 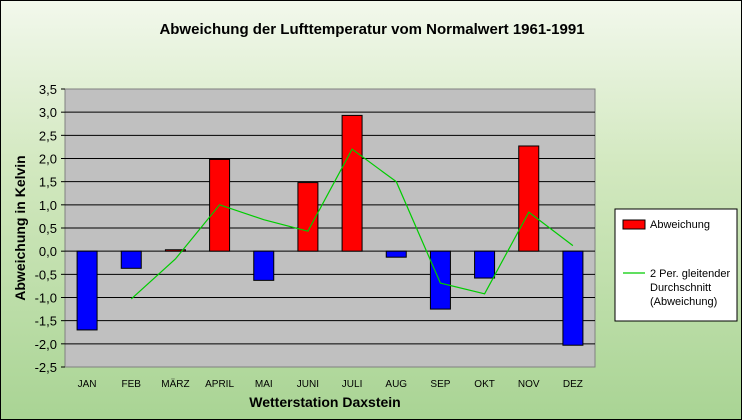 I want to click on y-tick-label: 3,0, so click(x=48, y=112).